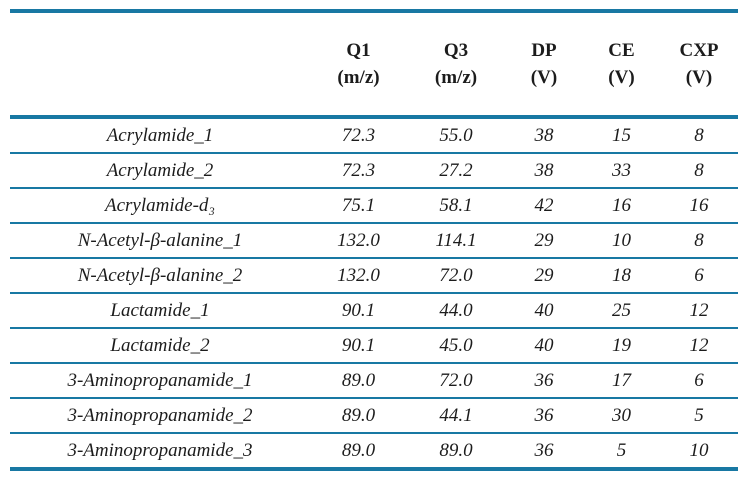  I want to click on compound-name-cell: Lactamide_1, so click(160, 311).